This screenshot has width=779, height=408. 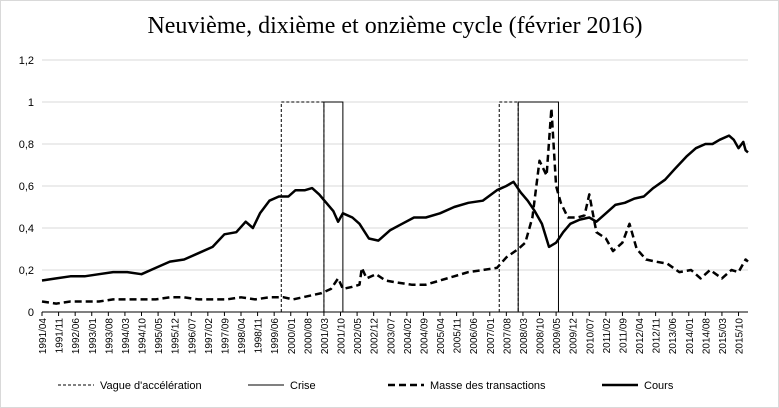 I want to click on x-tick-label: 1991/04, so click(x=43, y=336).